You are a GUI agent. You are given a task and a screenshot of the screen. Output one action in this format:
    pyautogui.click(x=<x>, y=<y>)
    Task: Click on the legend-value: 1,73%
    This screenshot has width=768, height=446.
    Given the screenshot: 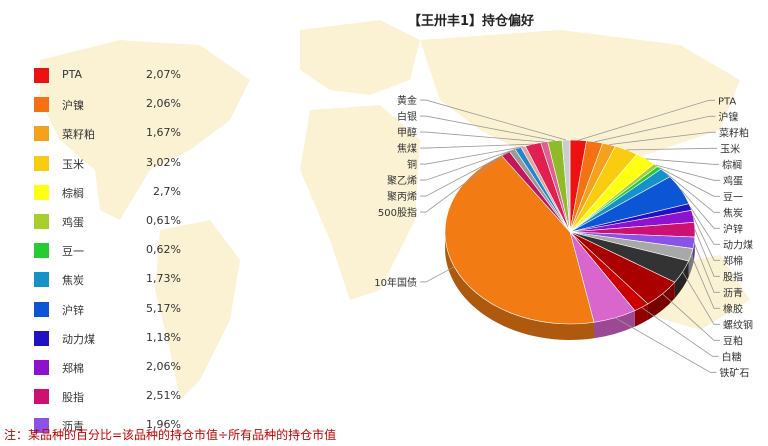 What is the action you would take?
    pyautogui.click(x=163, y=279)
    